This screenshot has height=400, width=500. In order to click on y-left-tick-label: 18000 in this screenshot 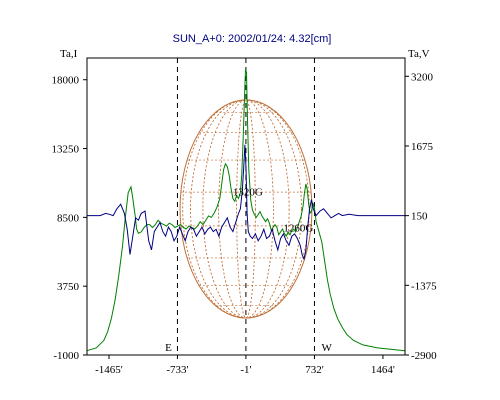, I will do `click(66, 81)`.